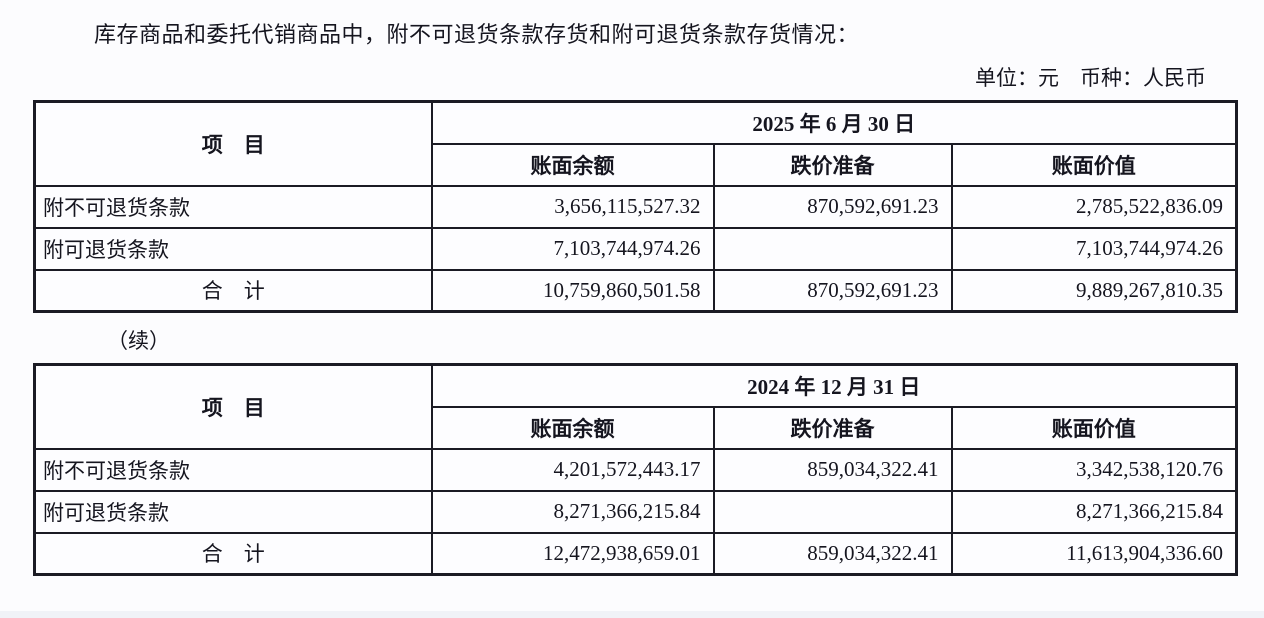 This screenshot has height=618, width=1264. Describe the element at coordinates (572, 206) in the screenshot. I see `cell-value: 3,656,115,527.32` at that location.